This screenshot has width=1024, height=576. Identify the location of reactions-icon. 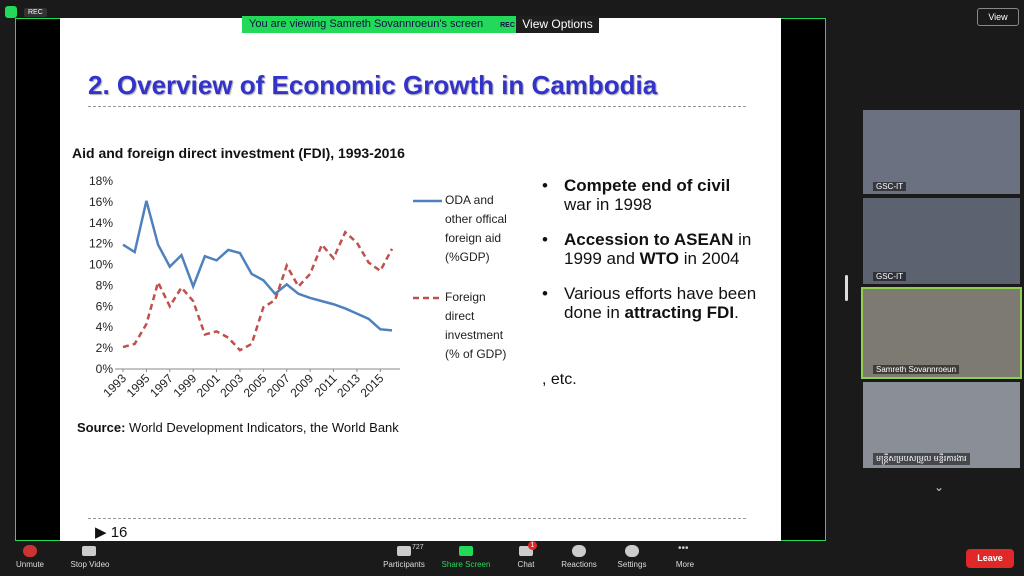
(579, 551).